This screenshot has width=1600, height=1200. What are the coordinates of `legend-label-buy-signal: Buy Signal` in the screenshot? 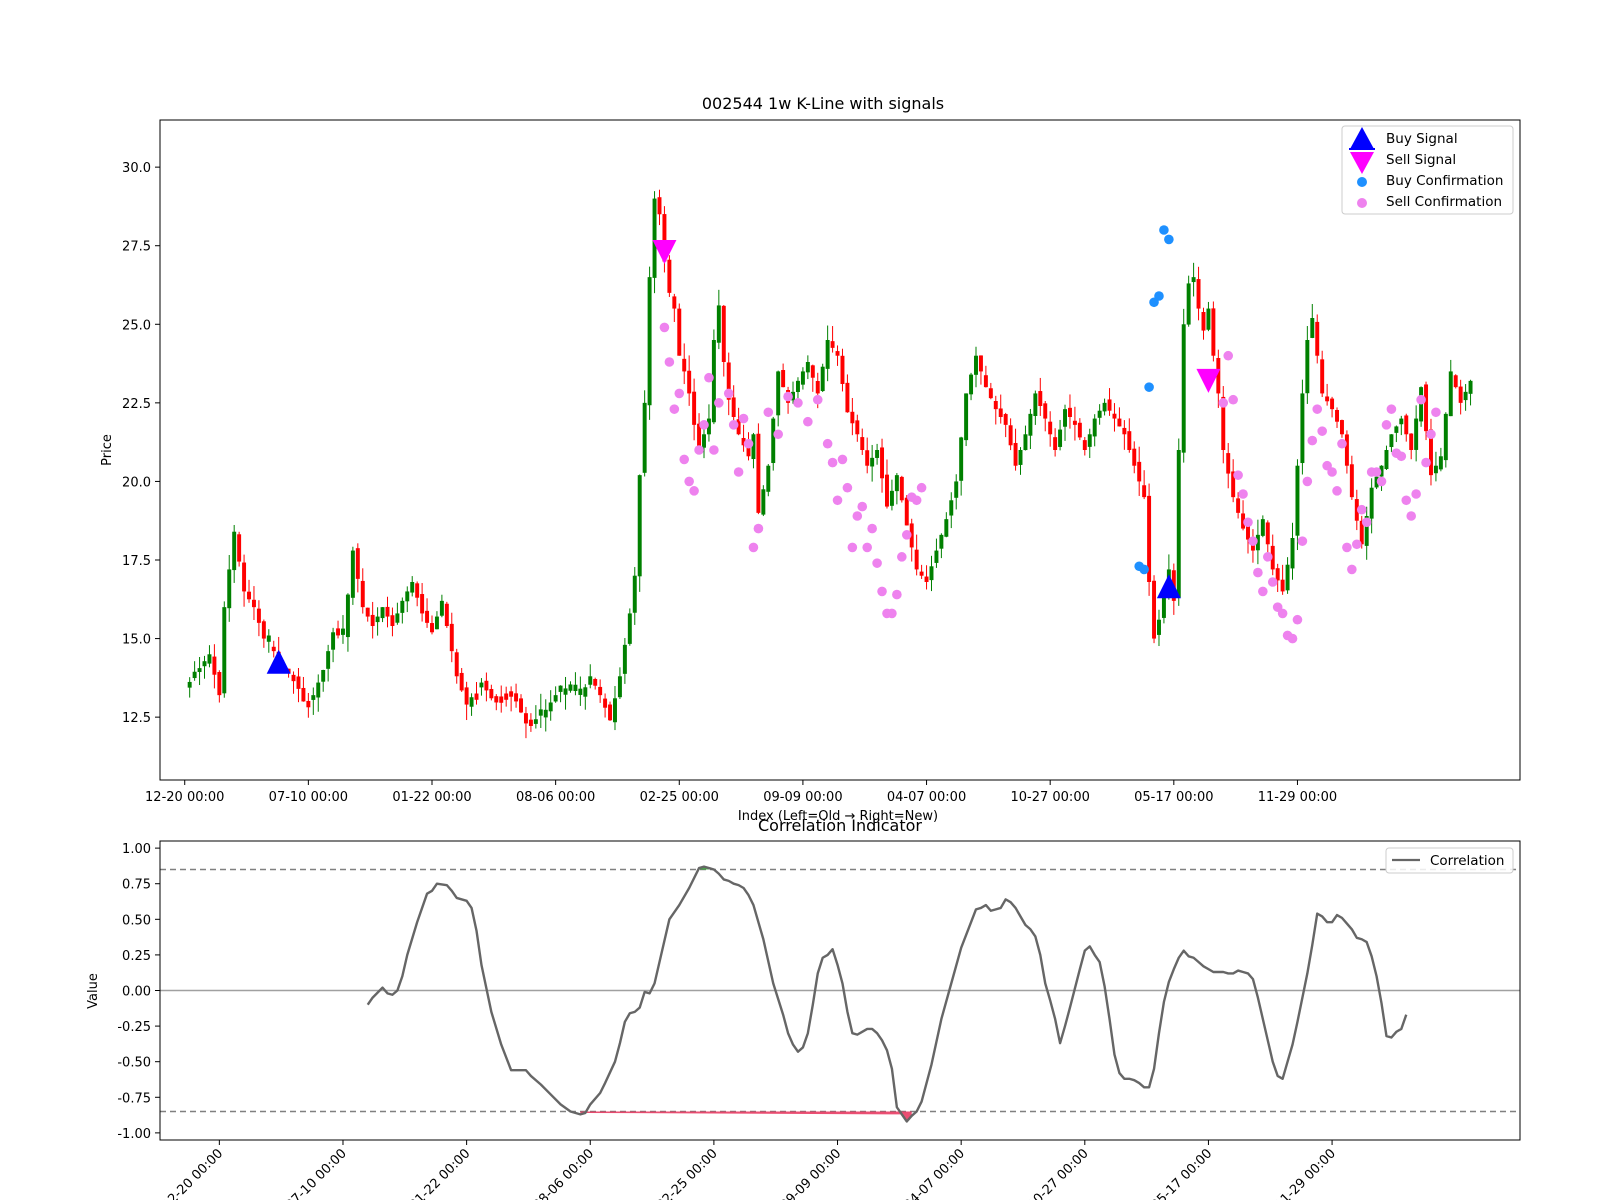 It's located at (1422, 139).